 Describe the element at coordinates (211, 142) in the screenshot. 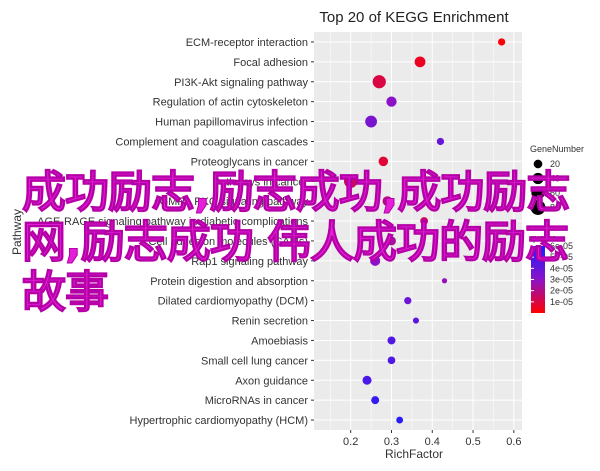

I see `y-tick-label: Complement and coagulation cascades` at that location.